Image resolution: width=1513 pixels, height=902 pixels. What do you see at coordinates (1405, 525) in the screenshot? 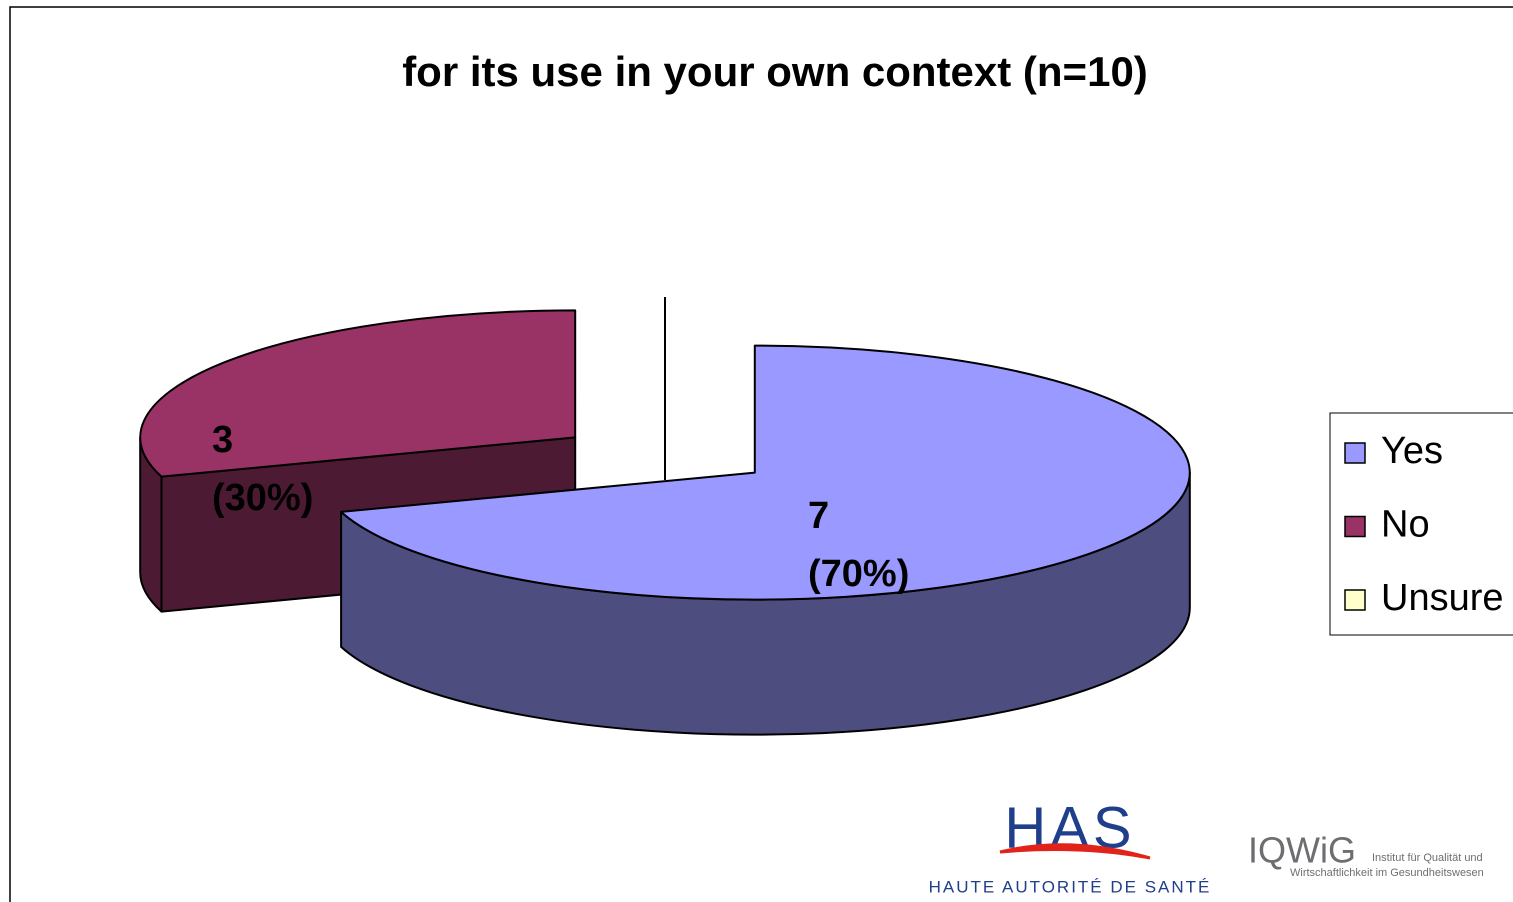
I see `legend-label: No` at bounding box center [1405, 525].